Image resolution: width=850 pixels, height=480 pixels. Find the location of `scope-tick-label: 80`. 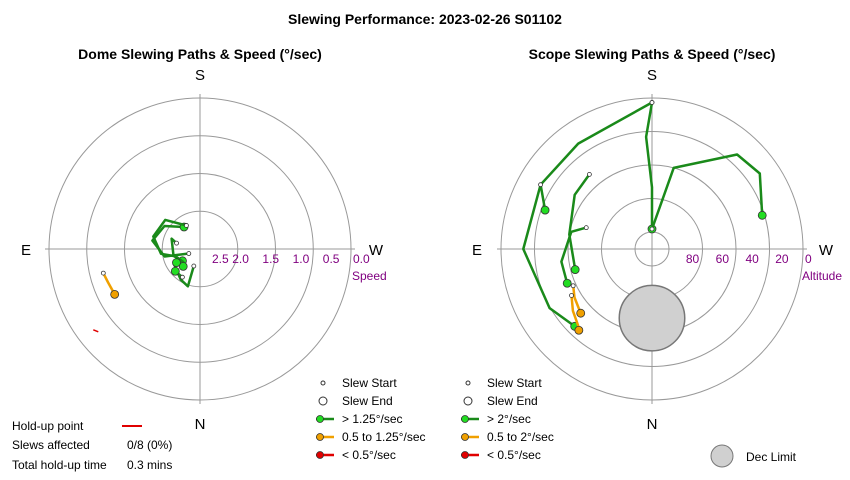

scope-tick-label: 80 is located at coordinates (693, 259).